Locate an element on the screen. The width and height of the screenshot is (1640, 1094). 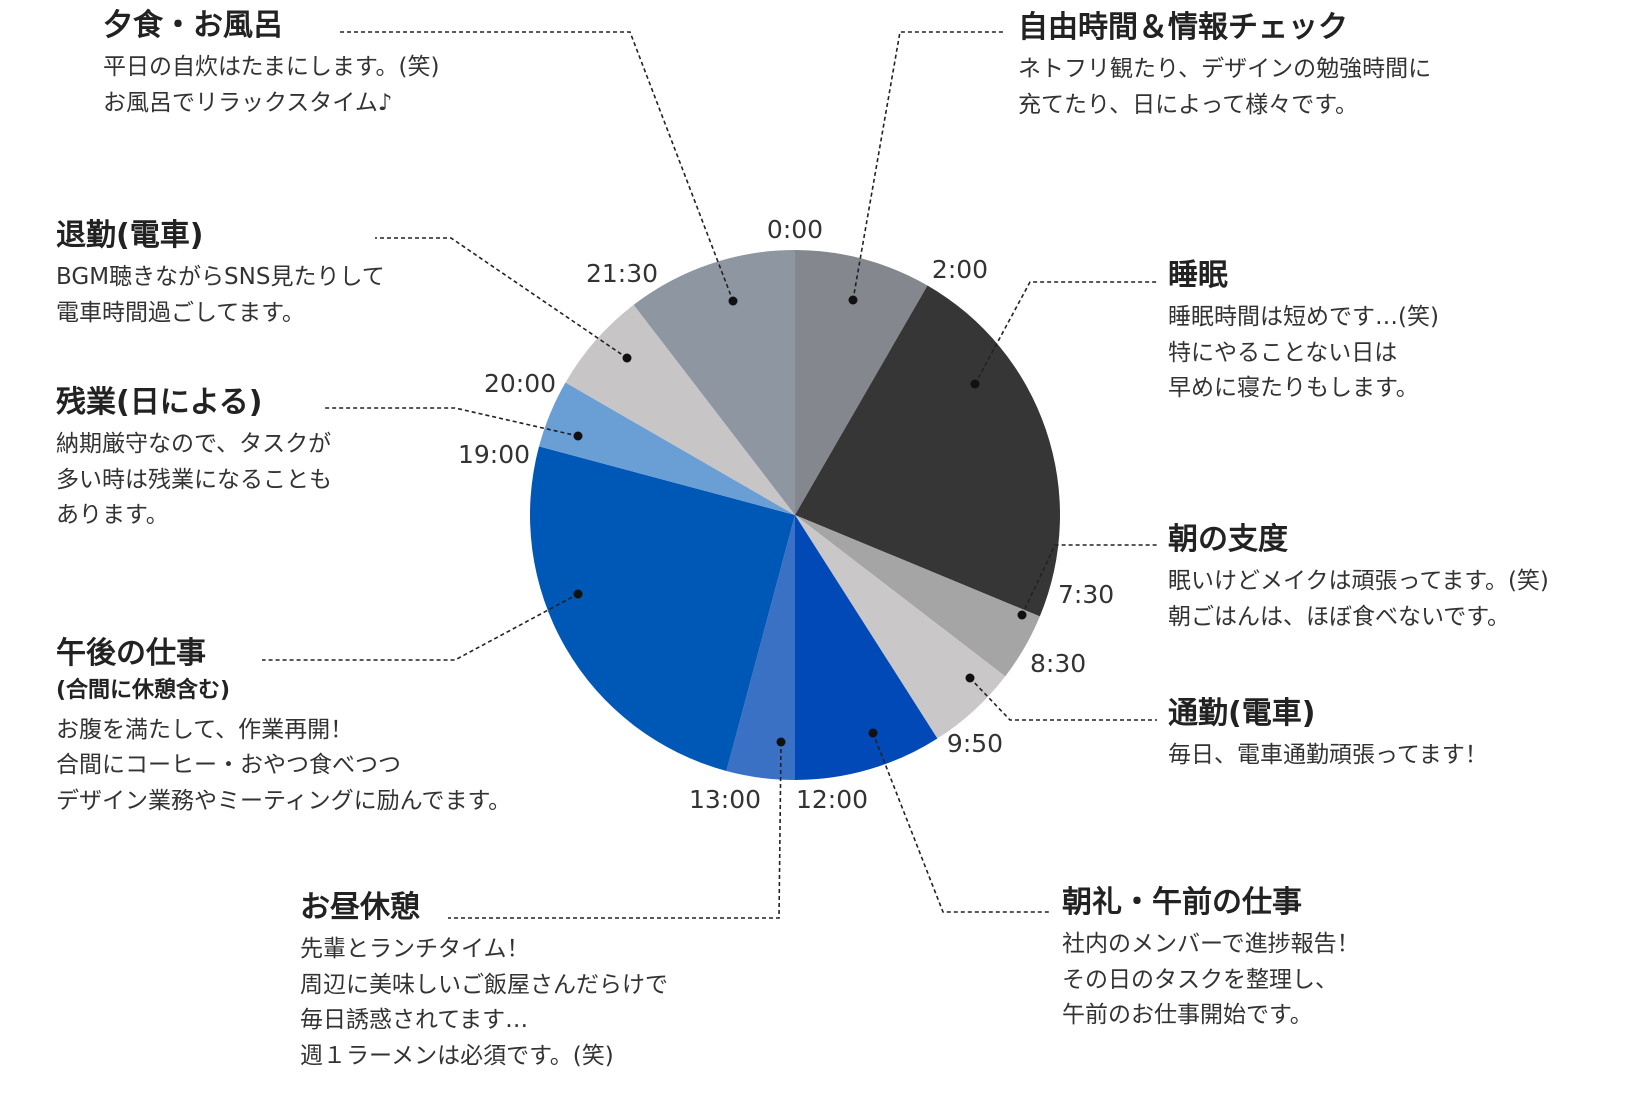
tick-label-5: 12:00 is located at coordinates (832, 799).